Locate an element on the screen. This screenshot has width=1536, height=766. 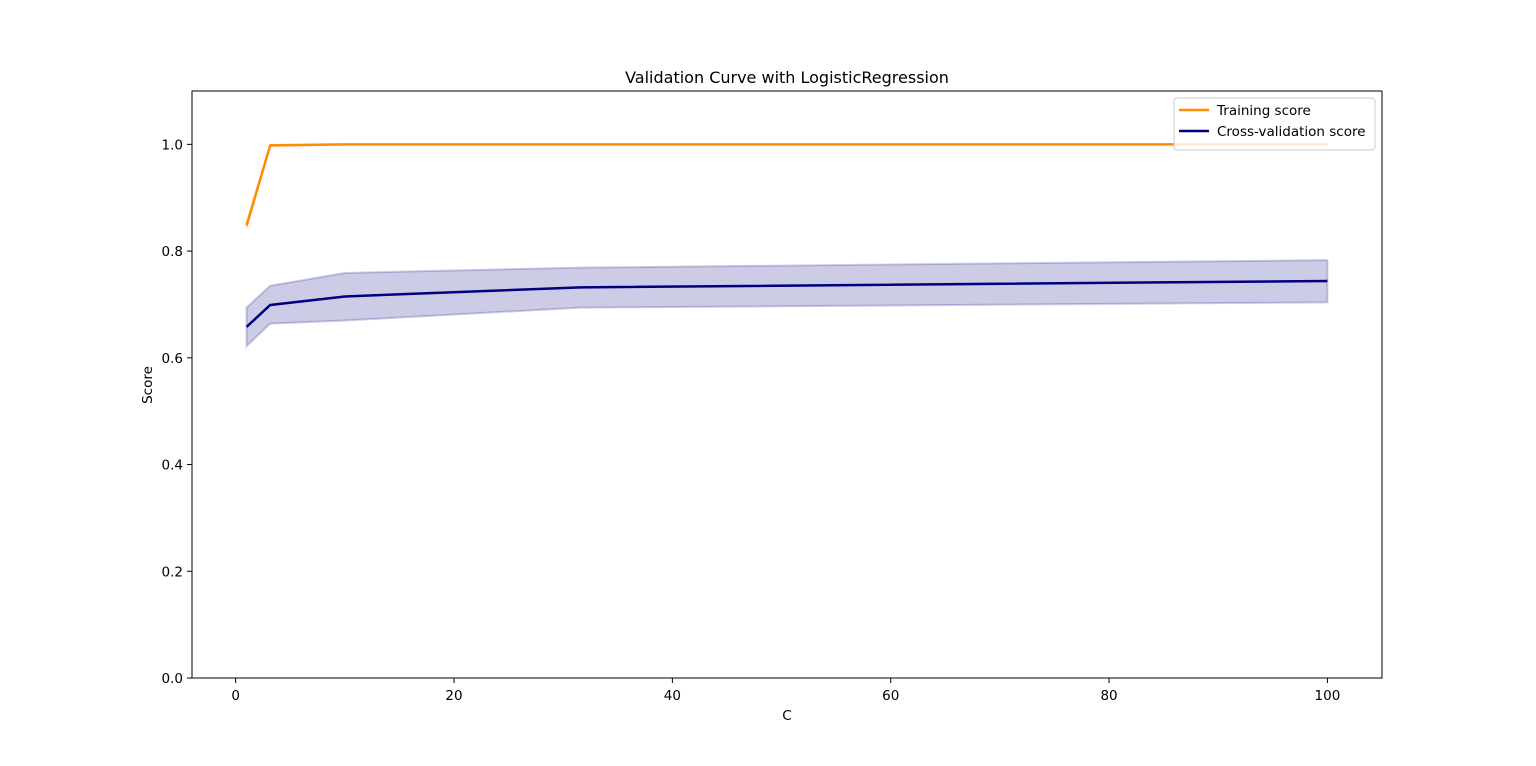
x-tick-label: 20 is located at coordinates (453, 696).